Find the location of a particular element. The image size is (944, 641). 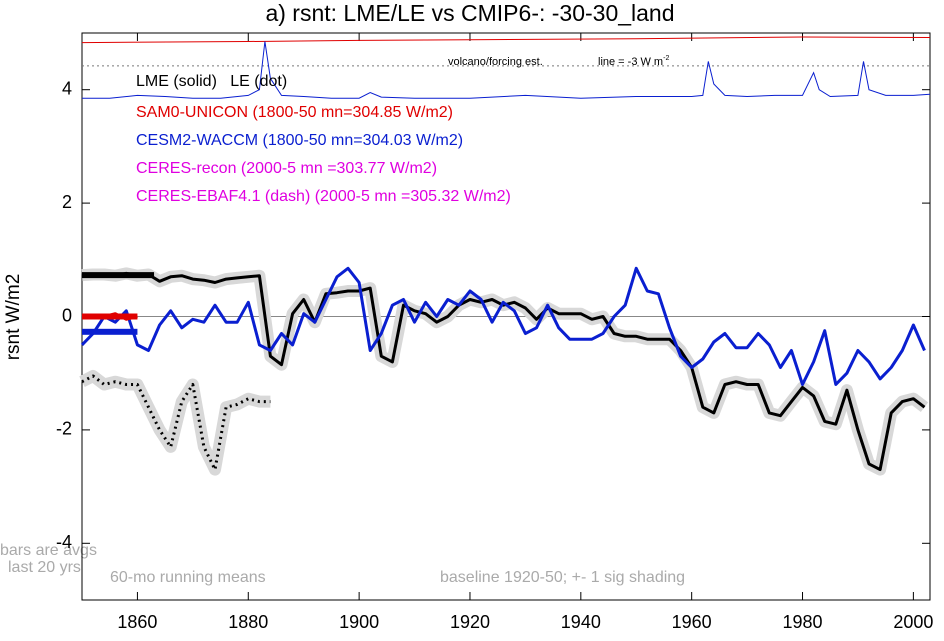

y-tick-label: -2 is located at coordinates (64, 429).